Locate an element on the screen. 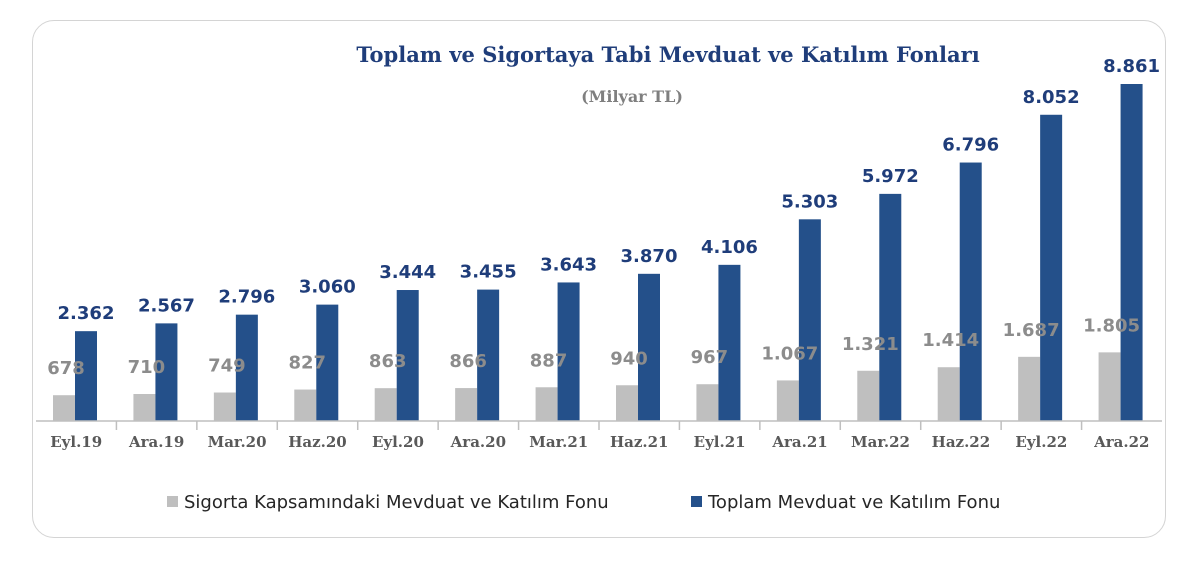 The image size is (1200, 570). x-tick-label: Haz.21 is located at coordinates (639, 442).